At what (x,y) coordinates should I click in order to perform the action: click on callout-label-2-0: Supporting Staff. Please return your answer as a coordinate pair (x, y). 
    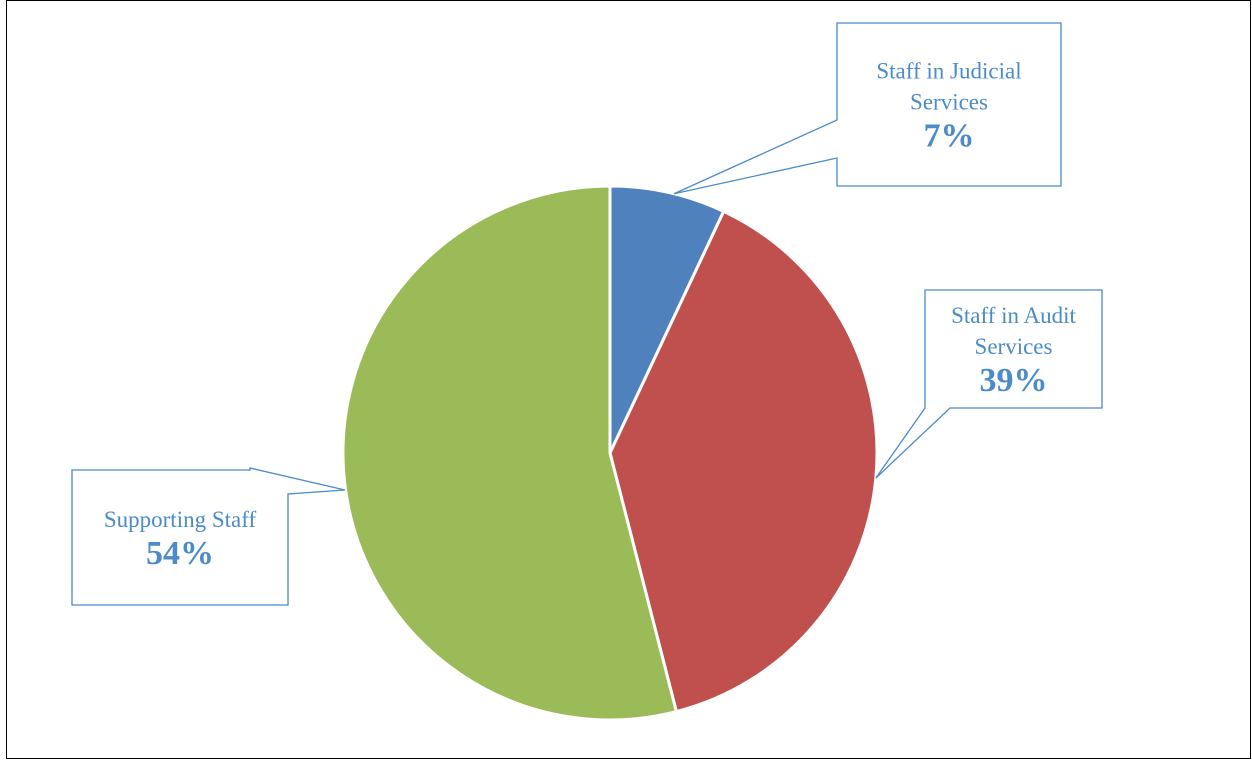
    Looking at the image, I should click on (180, 519).